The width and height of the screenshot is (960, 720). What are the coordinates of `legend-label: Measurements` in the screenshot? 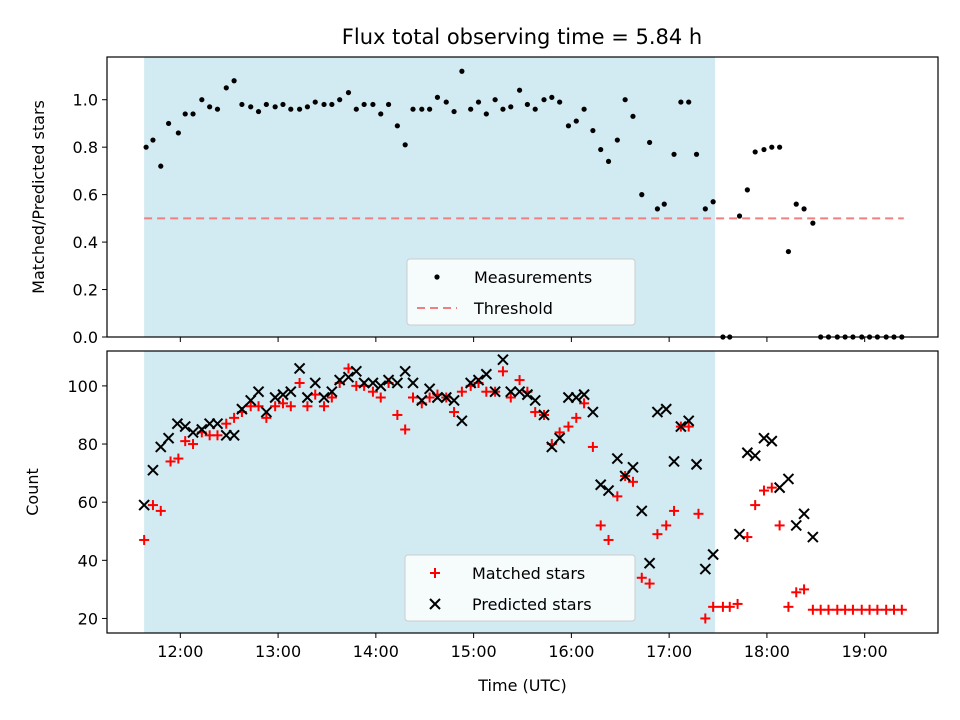 It's located at (533, 277).